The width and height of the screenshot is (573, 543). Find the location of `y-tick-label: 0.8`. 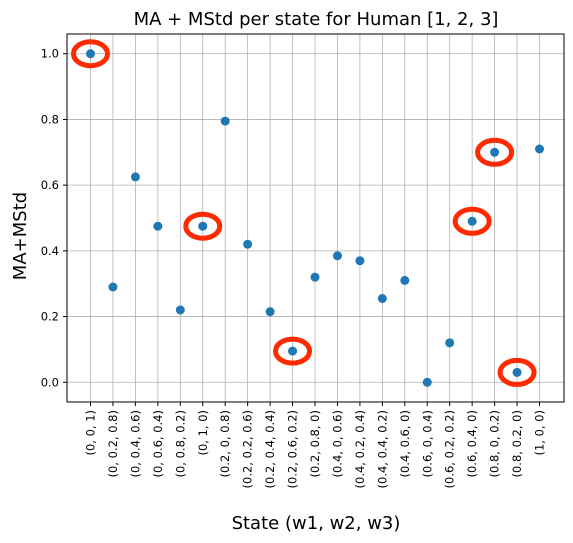

y-tick-label: 0.8 is located at coordinates (50, 119).